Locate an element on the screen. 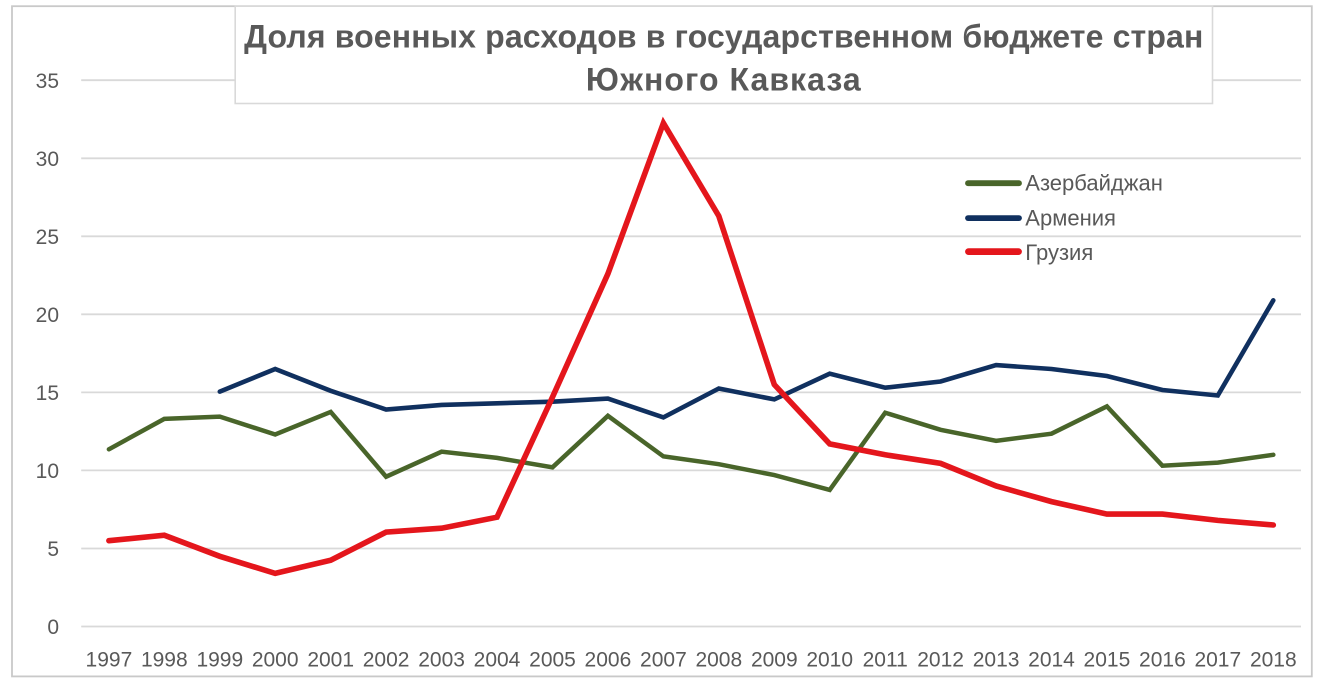 The height and width of the screenshot is (687, 1319). svg-text: 2014 is located at coordinates (1051, 659).